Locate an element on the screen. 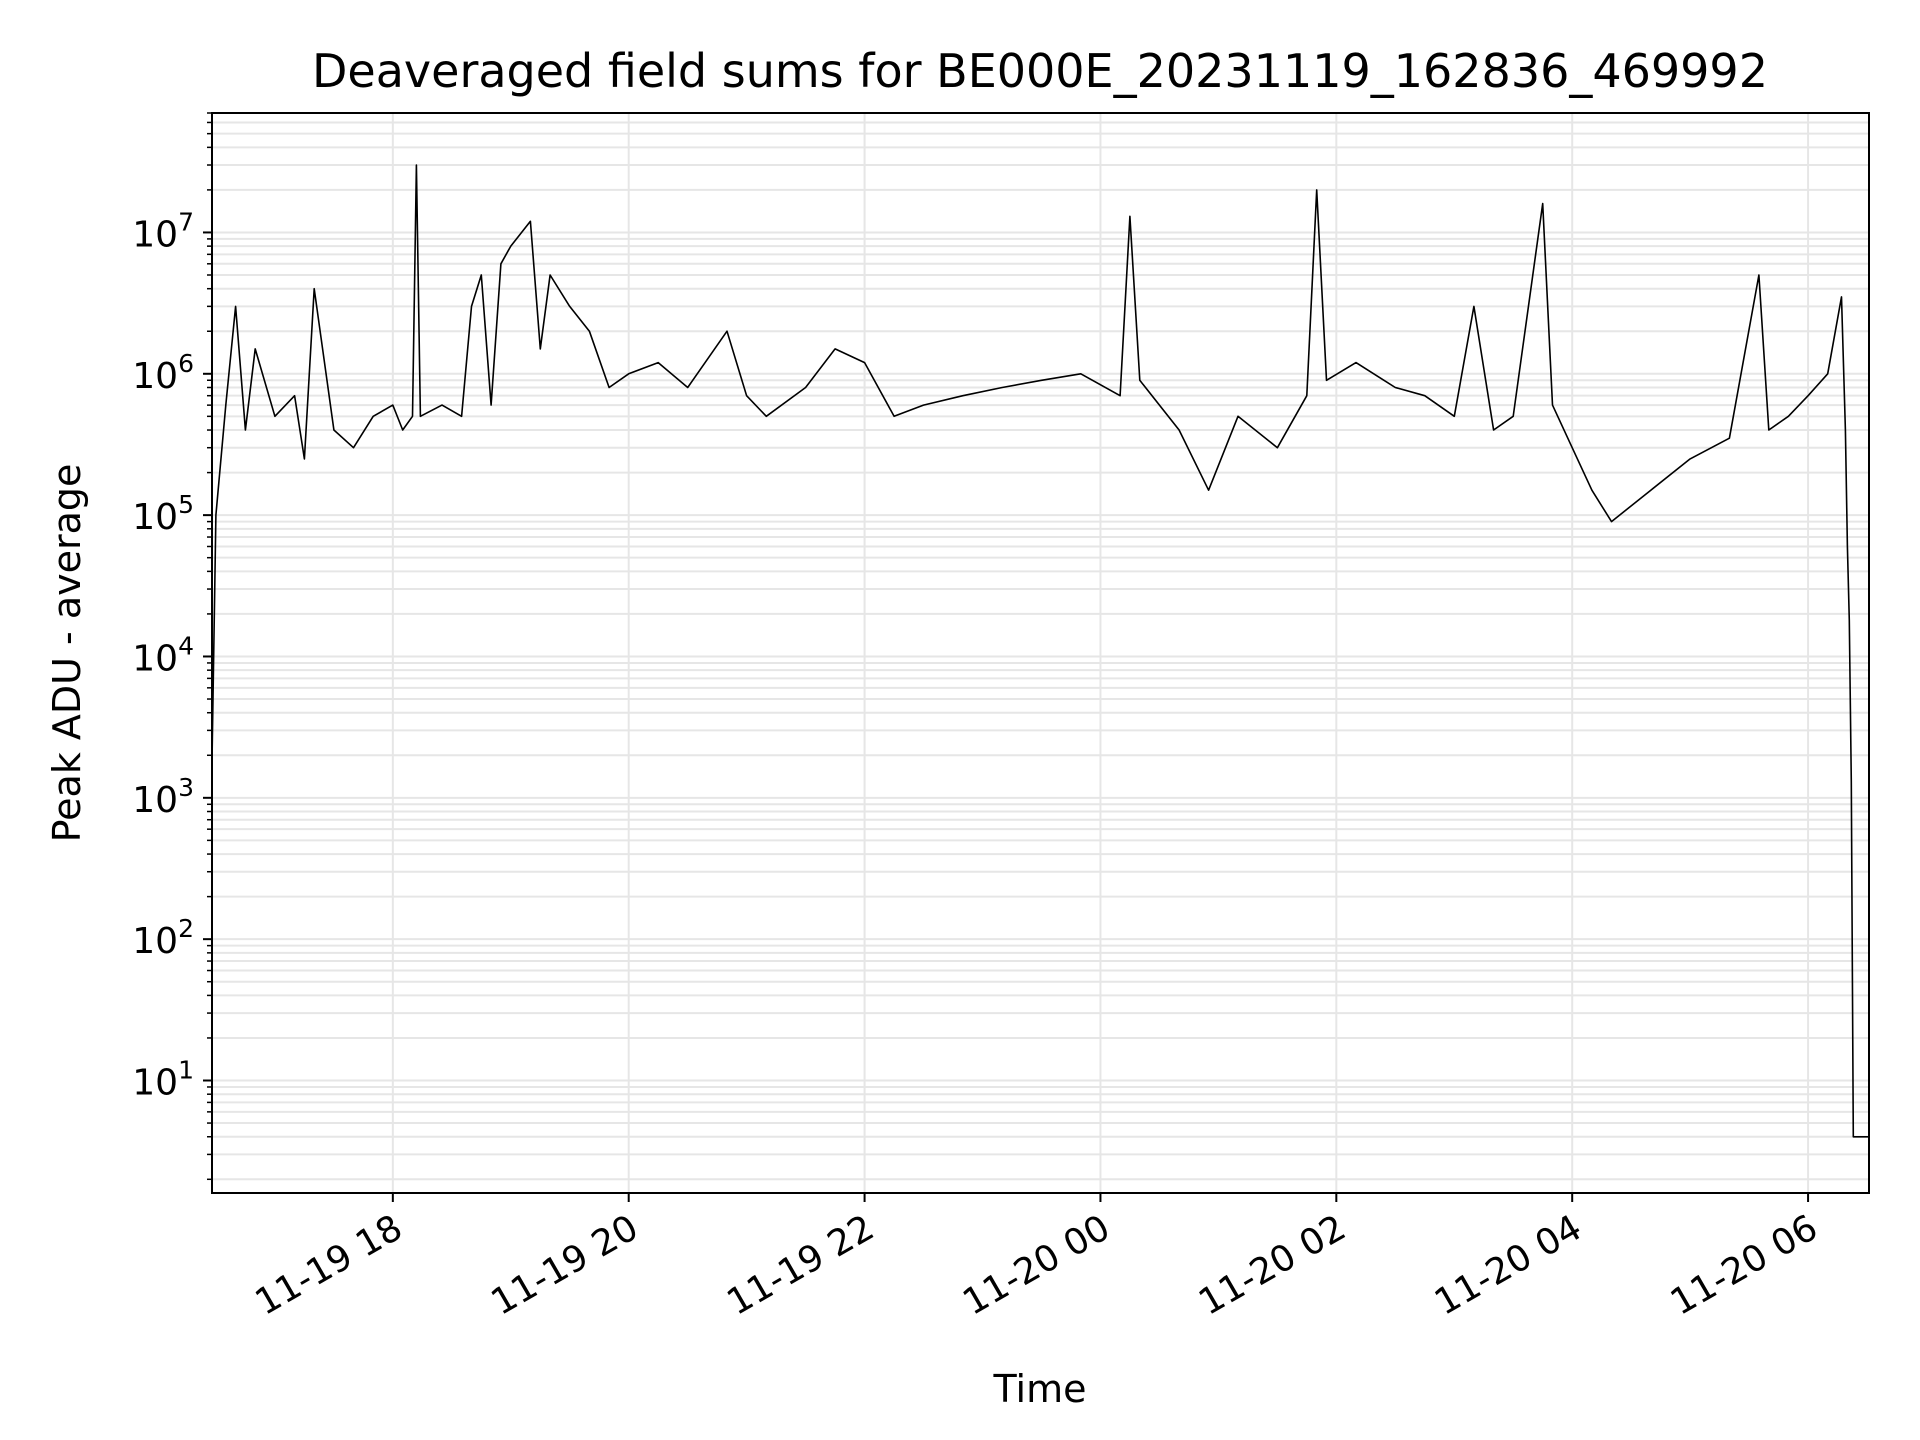 The height and width of the screenshot is (1440, 1920). y-tick-label: 10⁴ is located at coordinates (163, 655).